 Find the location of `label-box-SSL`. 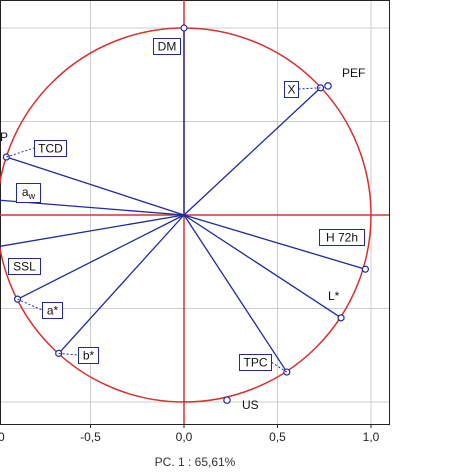

label-box-SSL is located at coordinates (24, 266).